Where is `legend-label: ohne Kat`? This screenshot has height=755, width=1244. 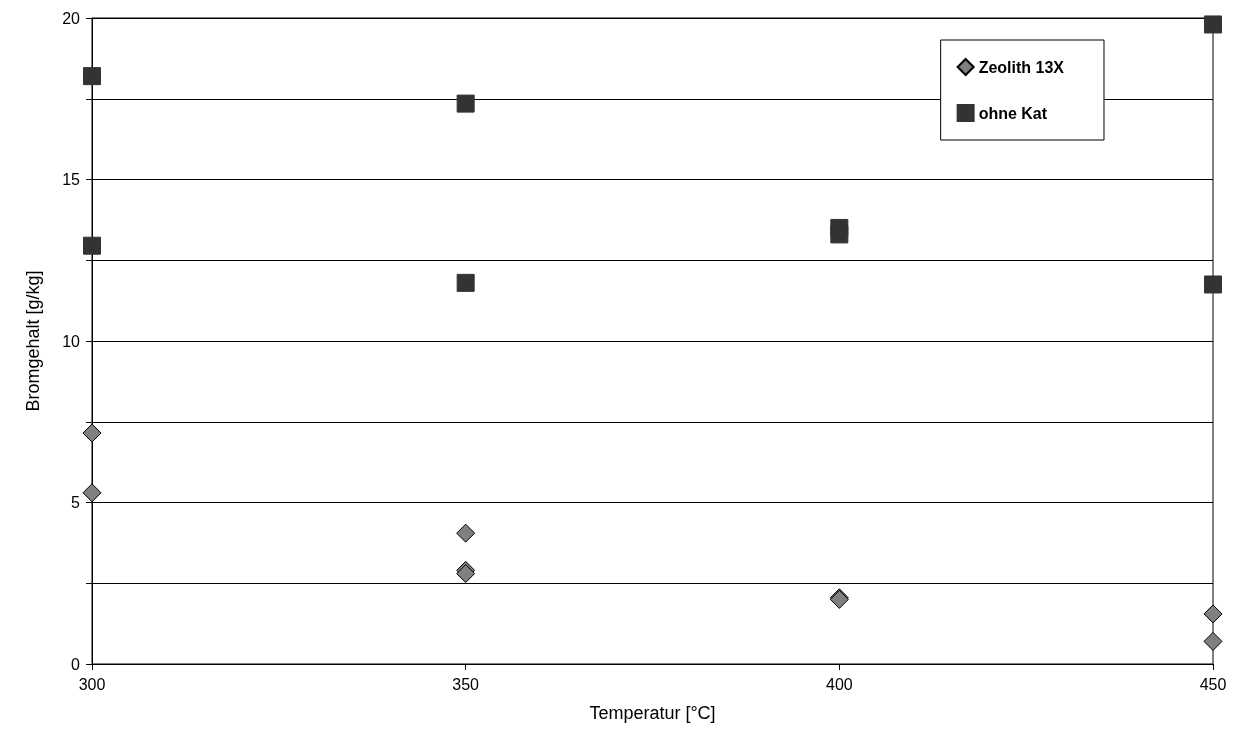
legend-label: ohne Kat is located at coordinates (1013, 113).